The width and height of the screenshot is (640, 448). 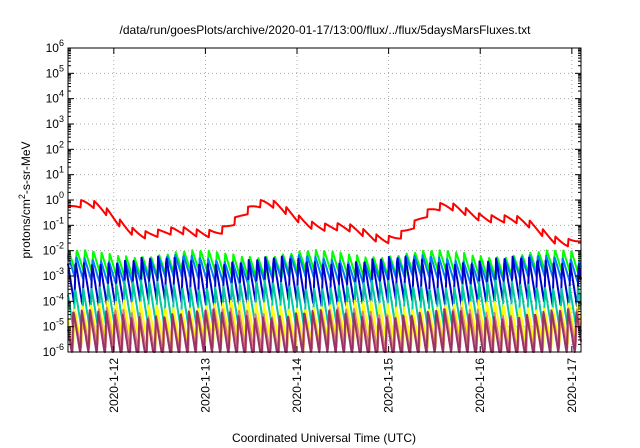 I want to click on x-tick-label: 2020-1-17, so click(x=572, y=385).